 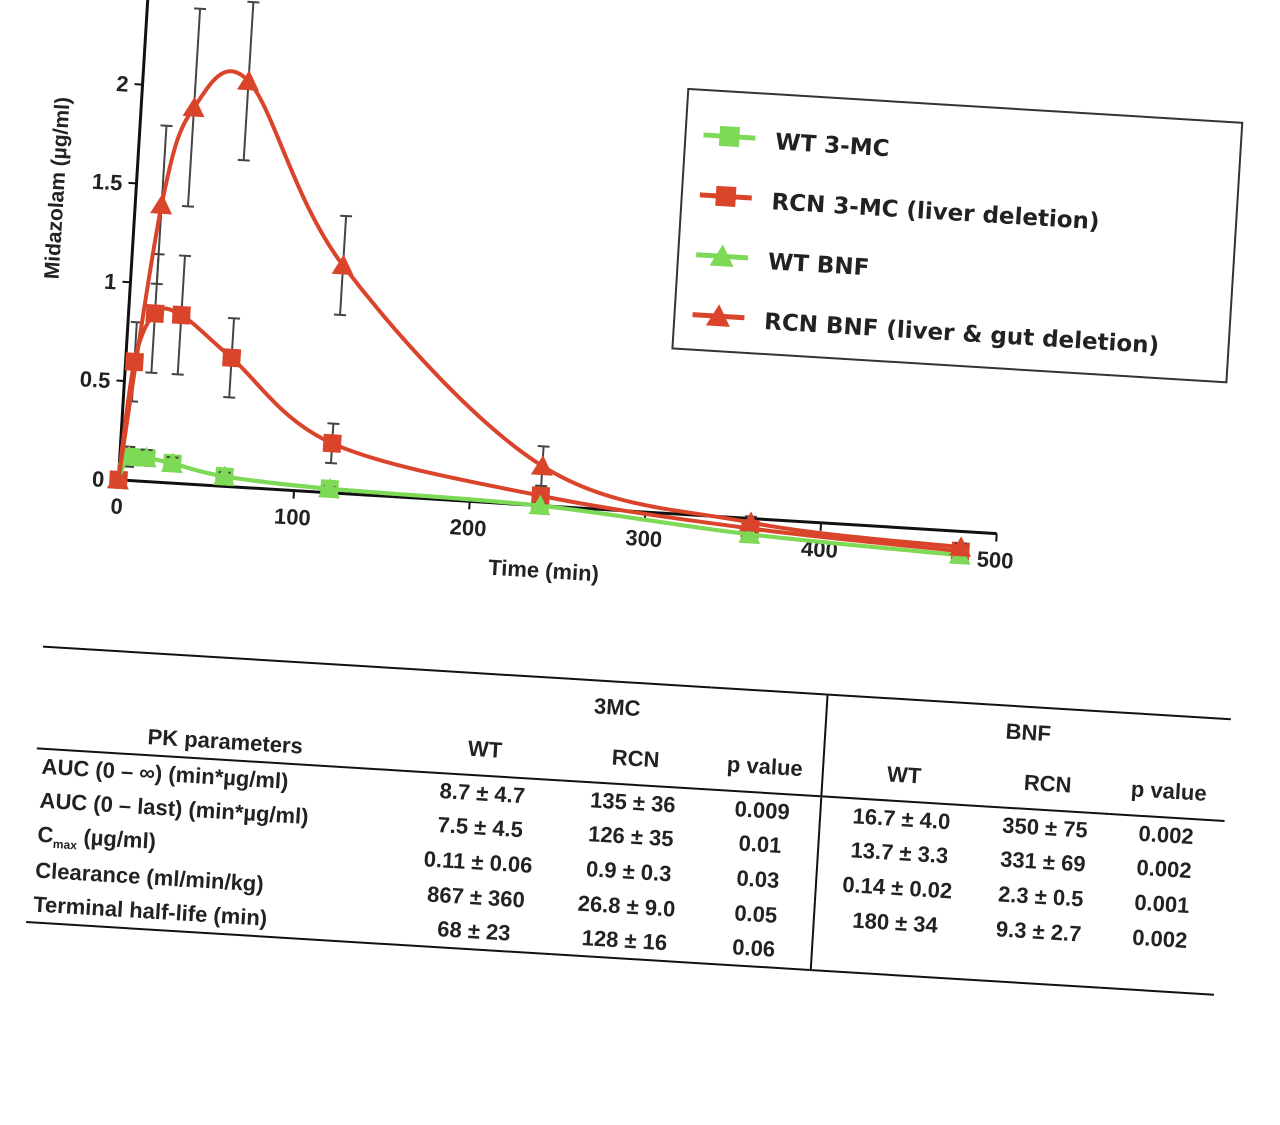 I want to click on cell-pb, so click(x=1157, y=974).